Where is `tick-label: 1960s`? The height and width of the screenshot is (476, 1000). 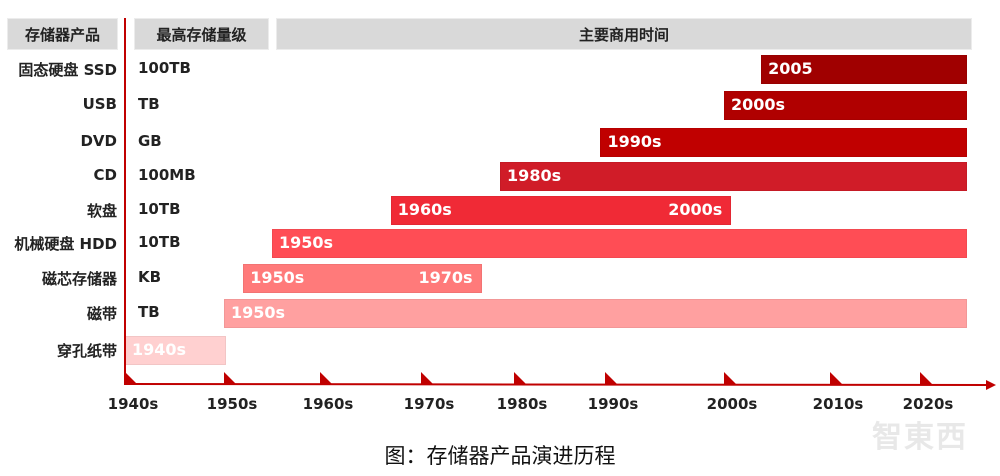 tick-label: 1960s is located at coordinates (328, 404).